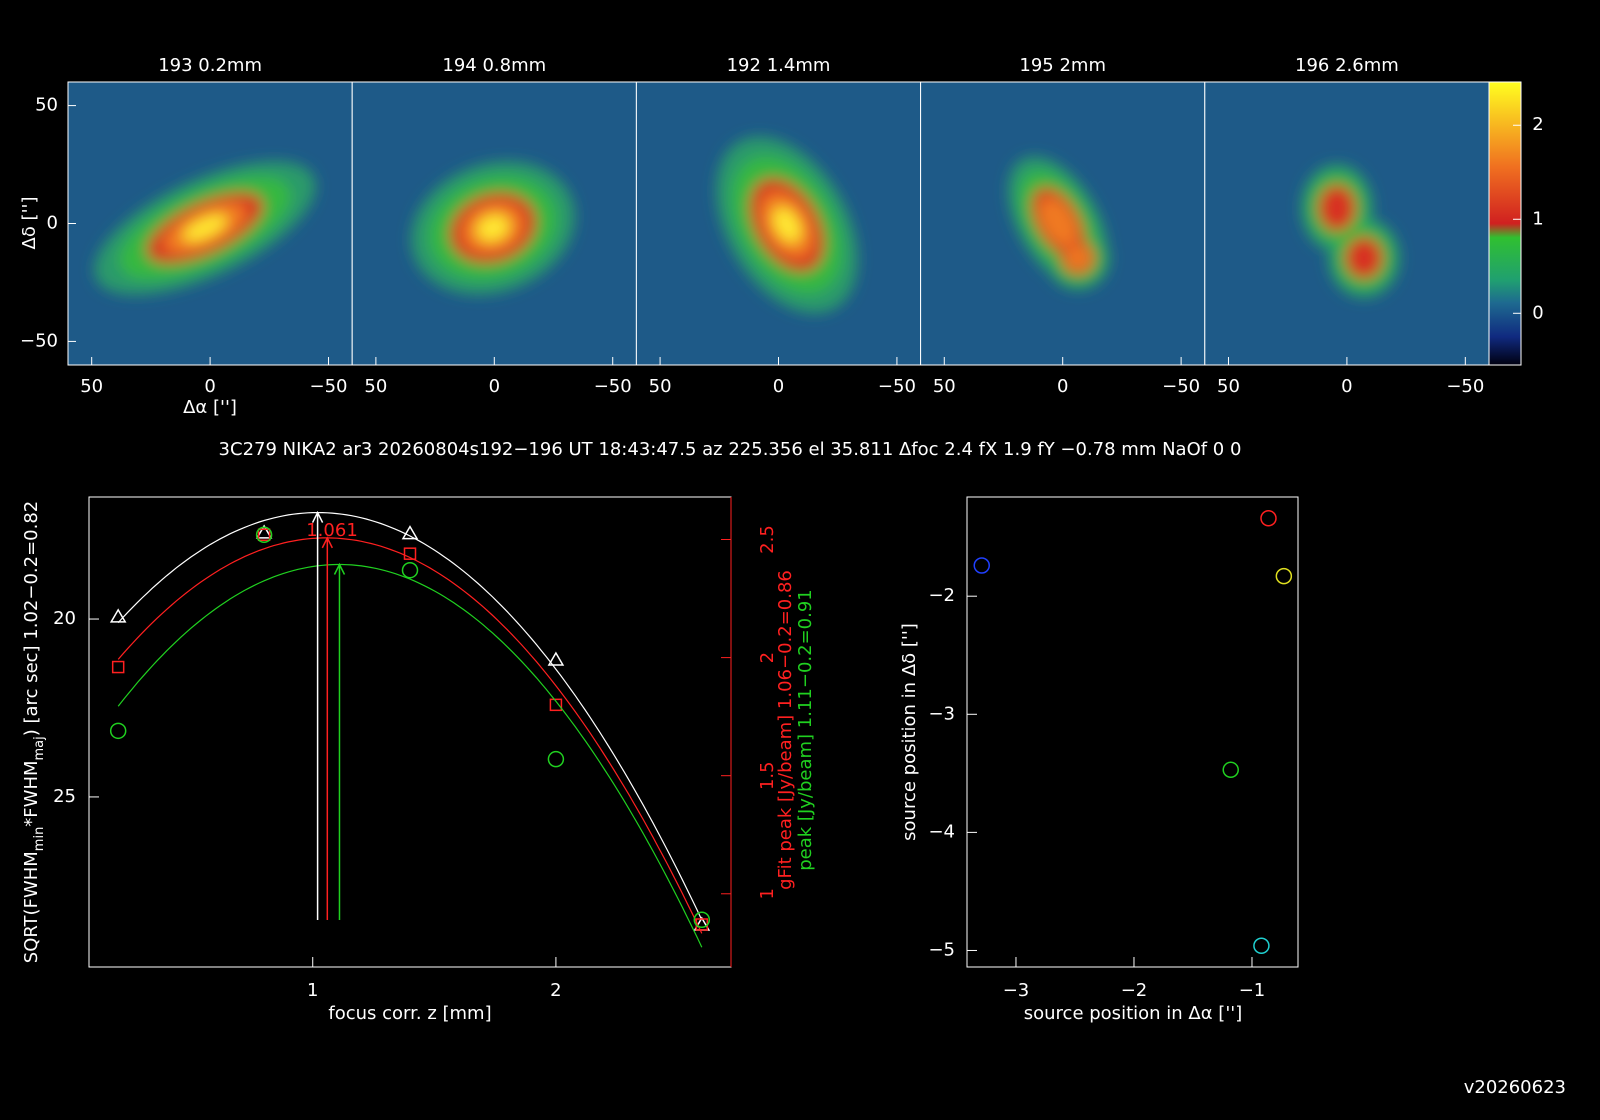  What do you see at coordinates (409, 1013) in the screenshot?
I see `x-axis-label: focus corr. z [mm]` at bounding box center [409, 1013].